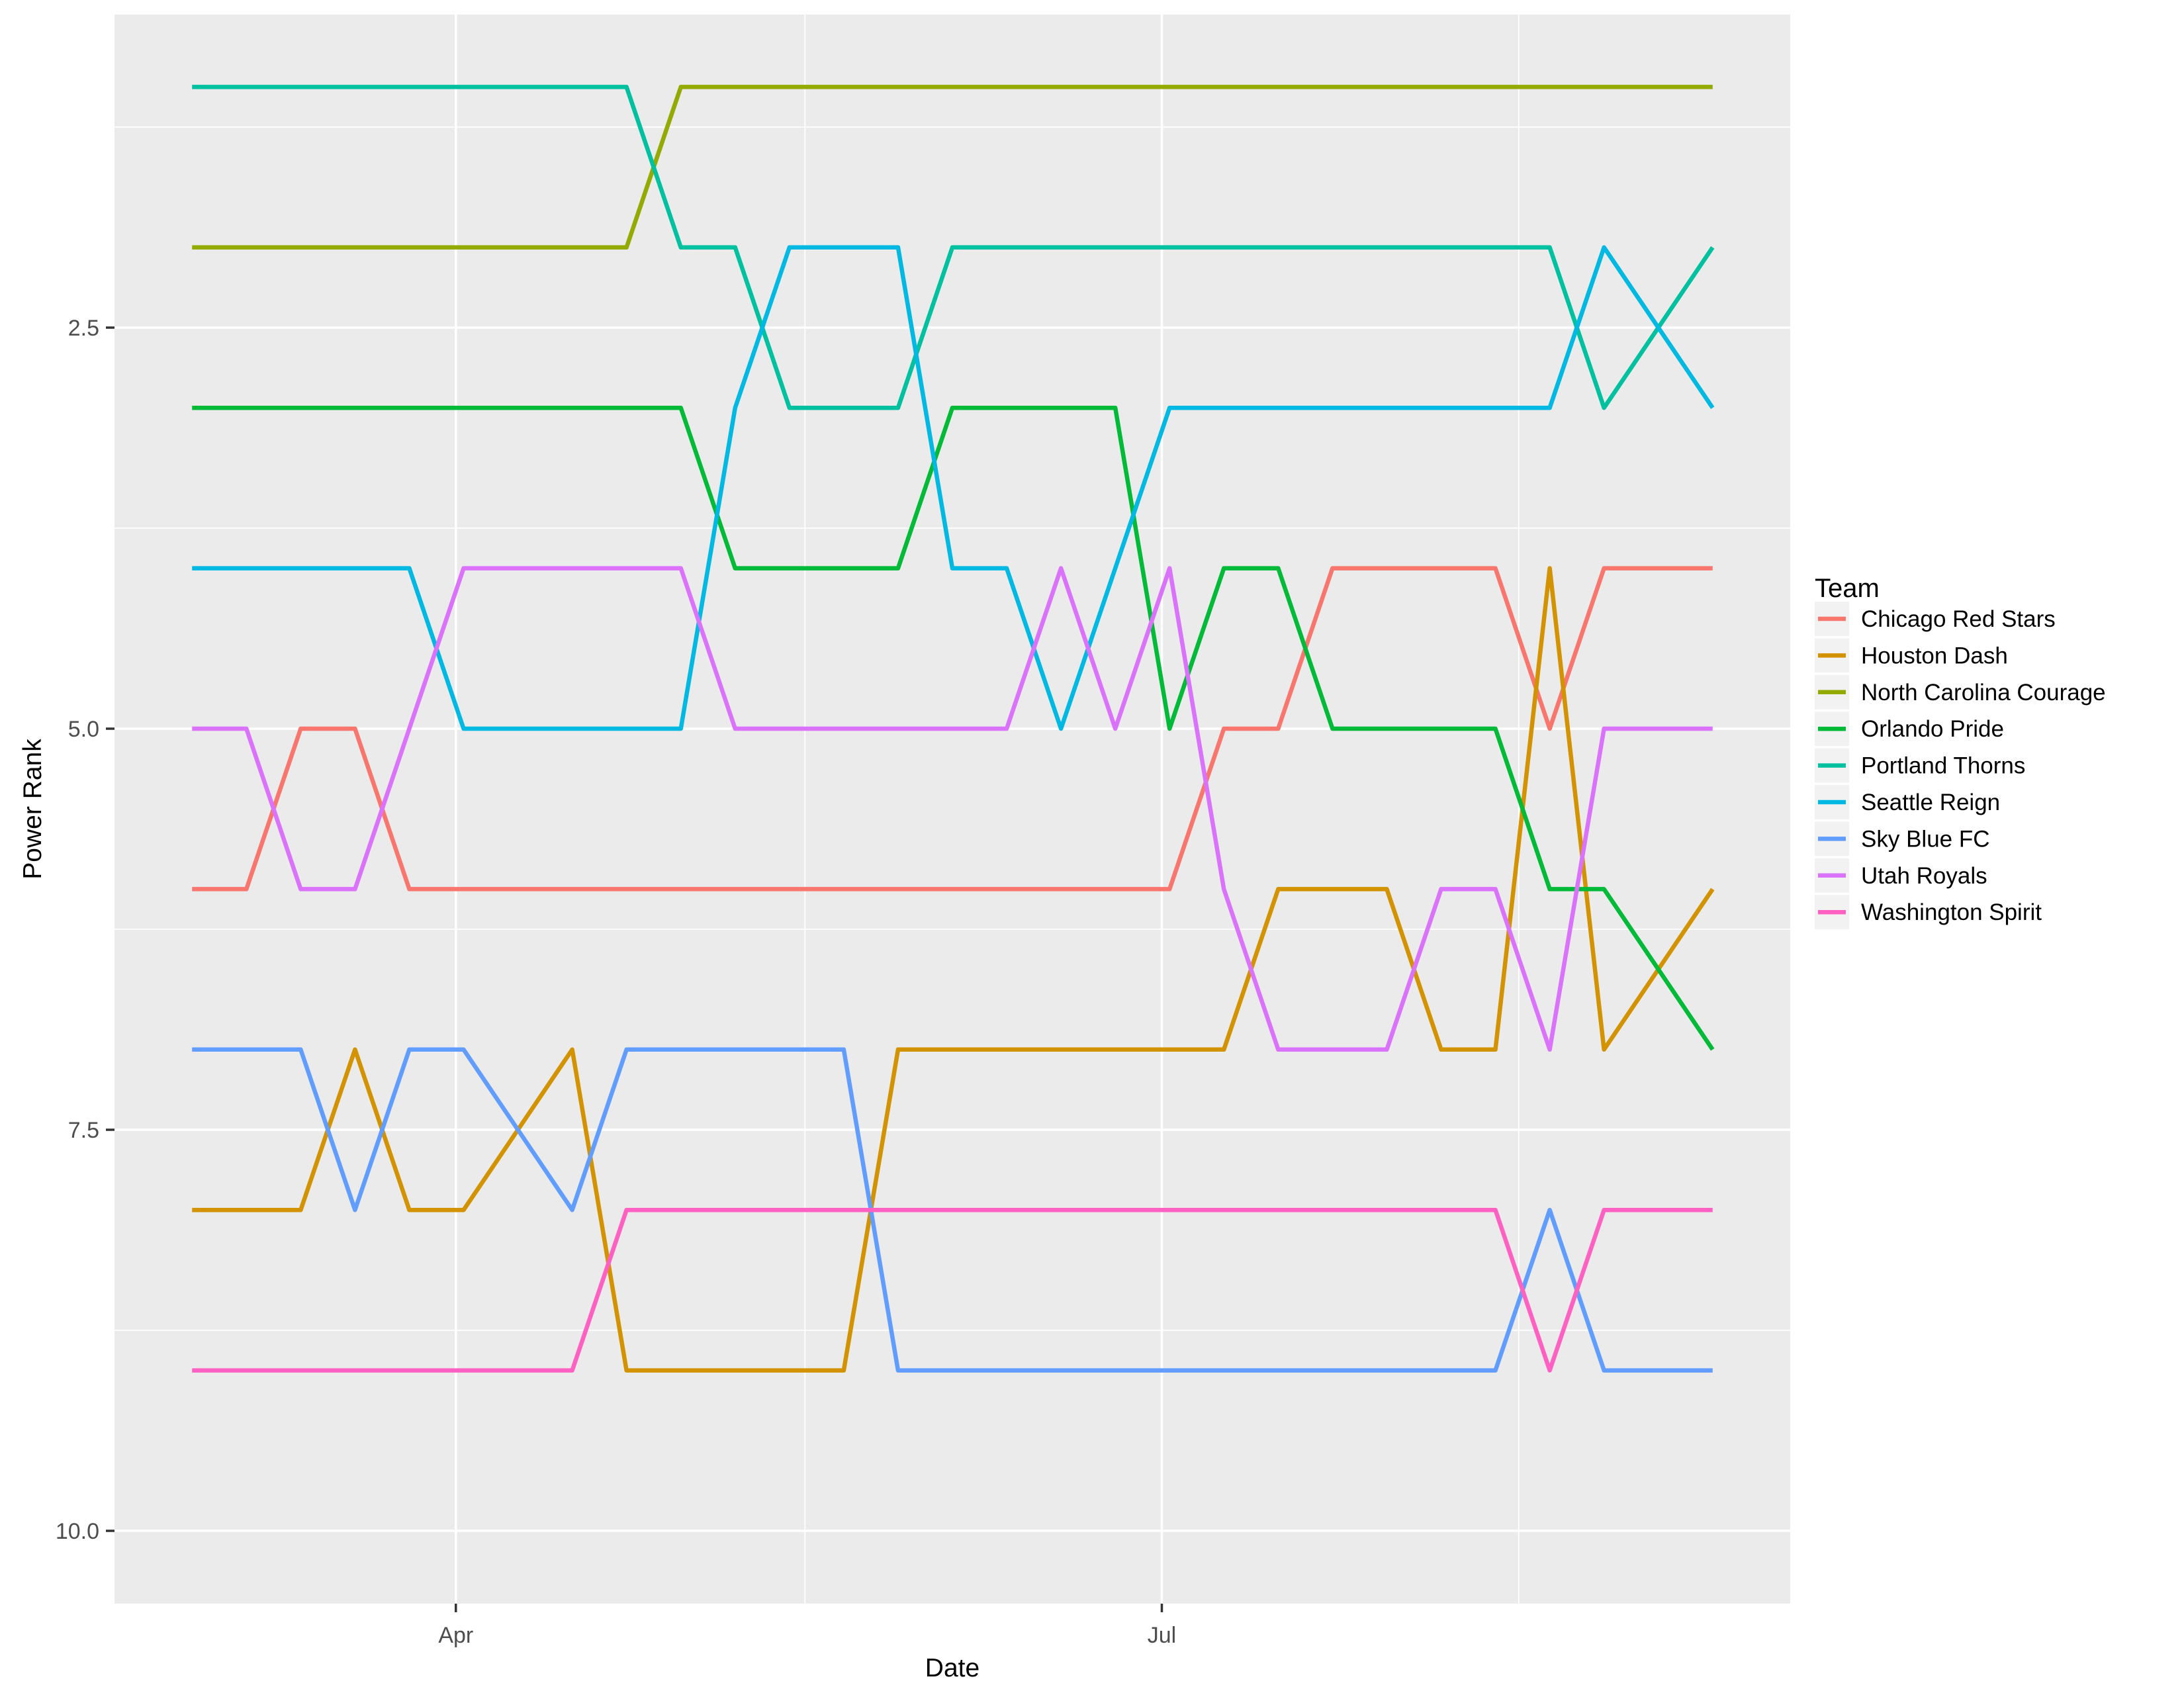 This screenshot has width=2184, height=1691. I want to click on legend-title: Team, so click(1848, 588).